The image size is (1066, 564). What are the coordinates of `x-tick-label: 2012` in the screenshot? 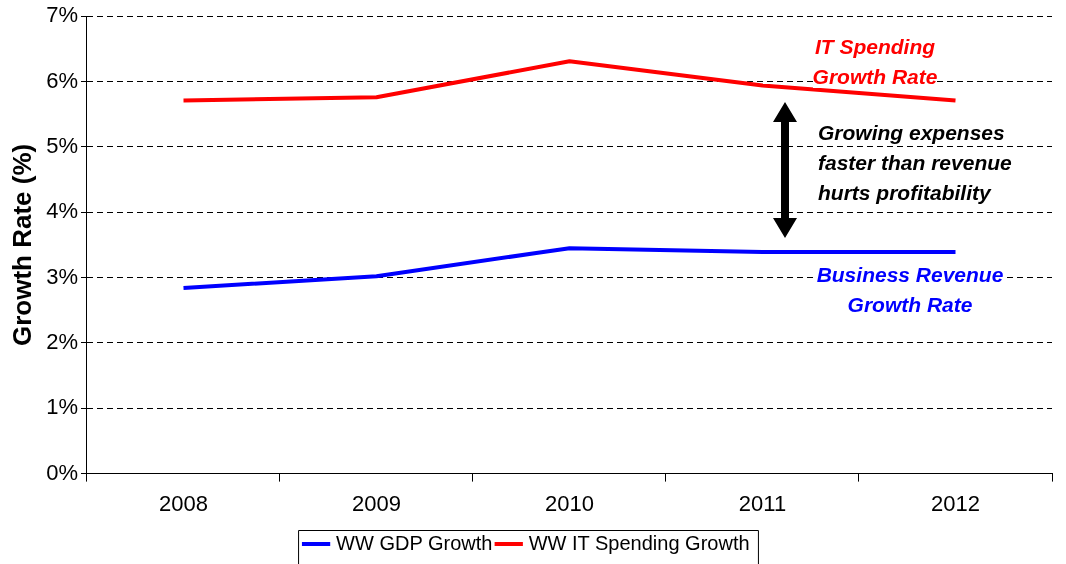 It's located at (955, 503).